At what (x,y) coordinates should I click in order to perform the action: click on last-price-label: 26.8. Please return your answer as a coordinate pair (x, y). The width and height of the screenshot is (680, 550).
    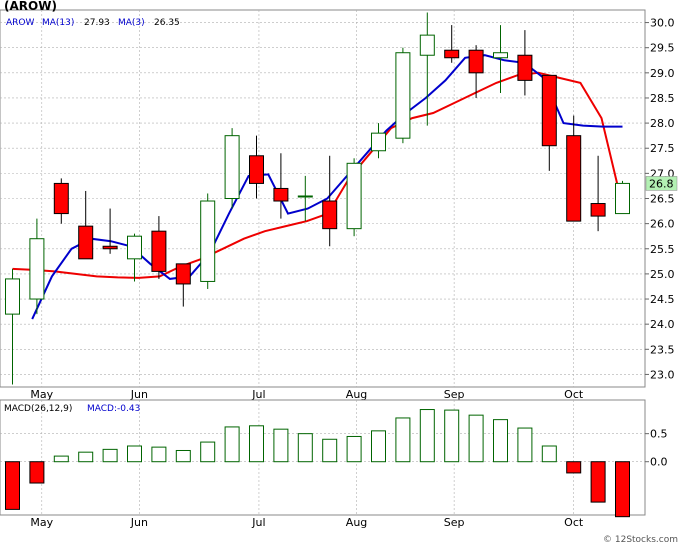
    Looking at the image, I should click on (661, 183).